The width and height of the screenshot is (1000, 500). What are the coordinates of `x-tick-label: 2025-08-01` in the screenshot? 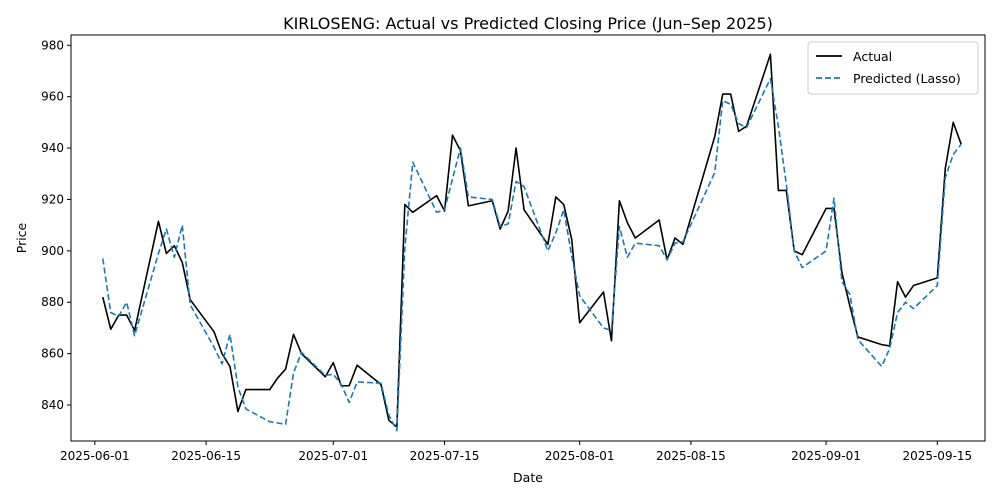 It's located at (580, 456).